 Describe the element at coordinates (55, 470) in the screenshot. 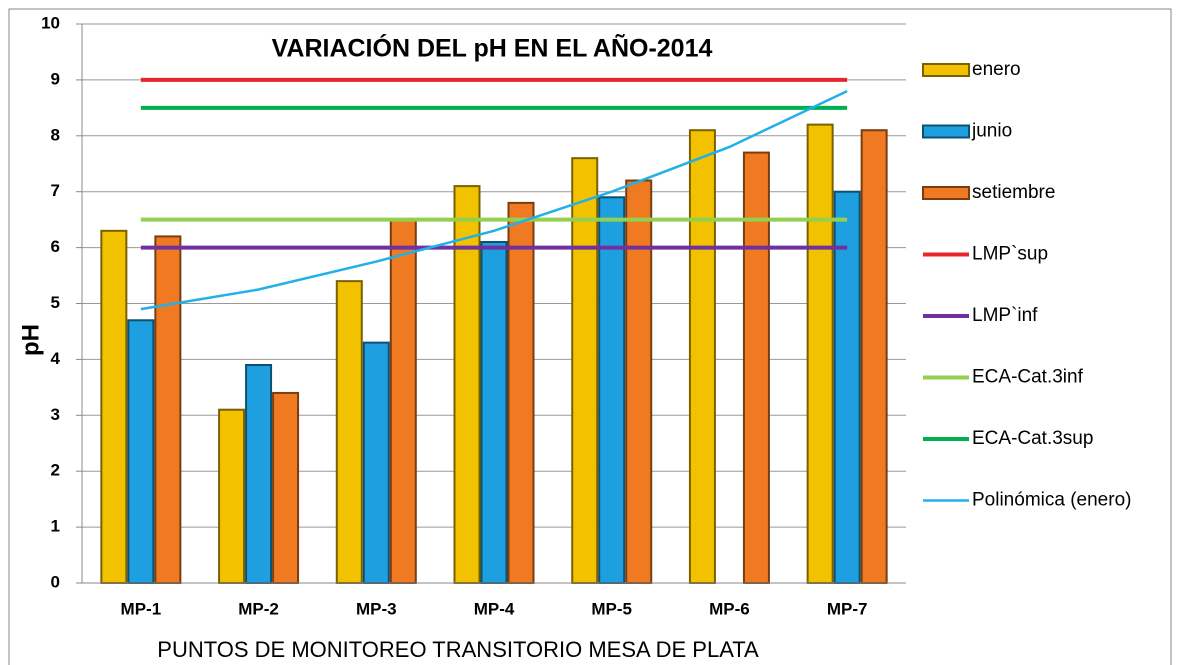

I see `y-tick-label: 2` at that location.